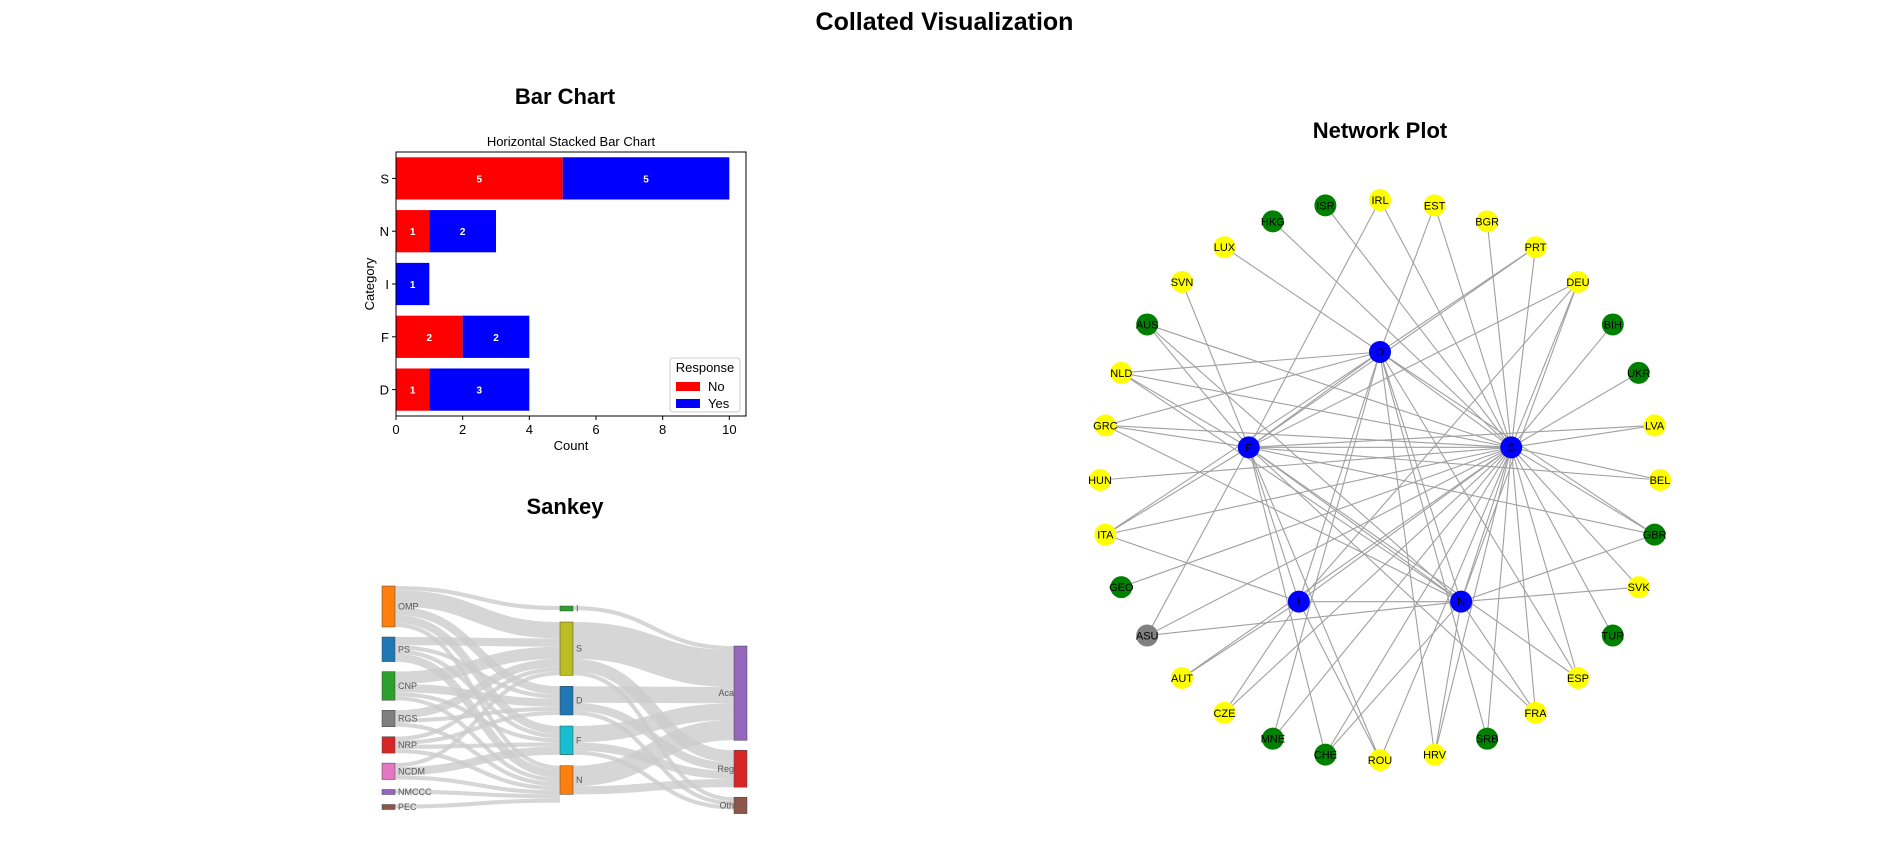  What do you see at coordinates (1434, 754) in the screenshot?
I see `network-node-HRV` at bounding box center [1434, 754].